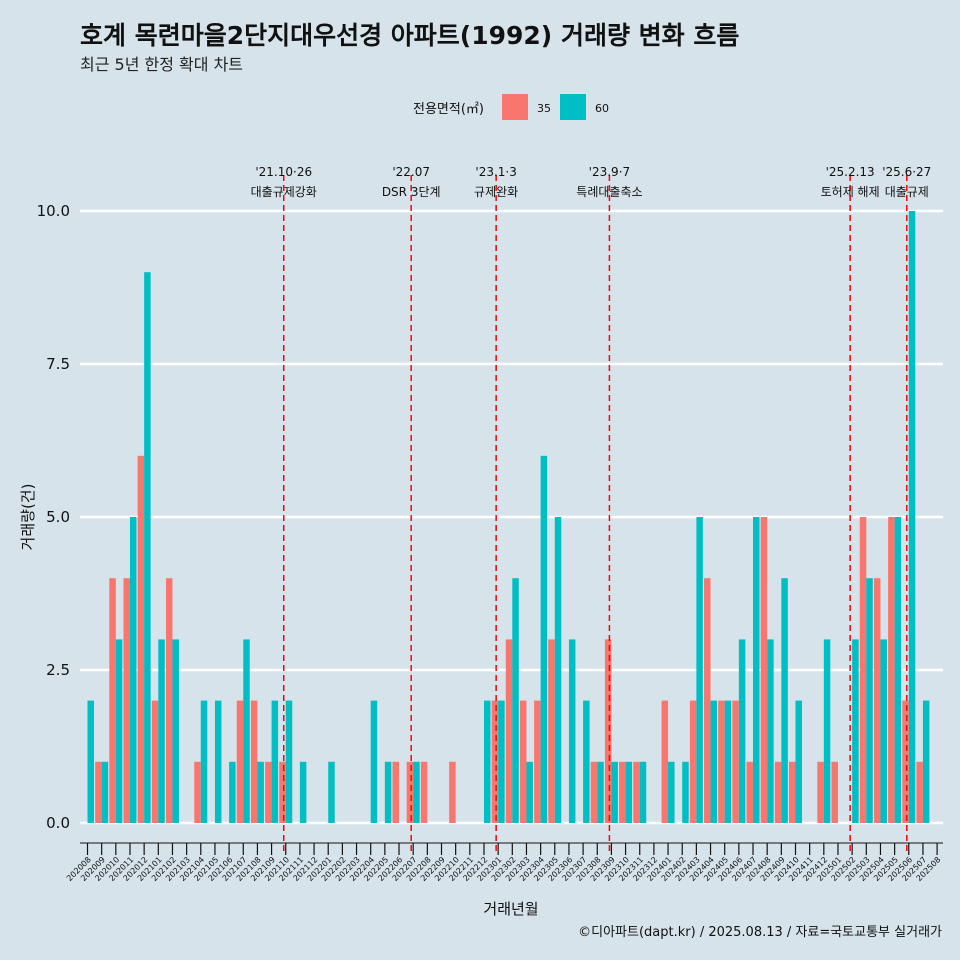 This screenshot has width=960, height=960. What do you see at coordinates (609, 172) in the screenshot?
I see `event-date: '23.9·7` at bounding box center [609, 172].